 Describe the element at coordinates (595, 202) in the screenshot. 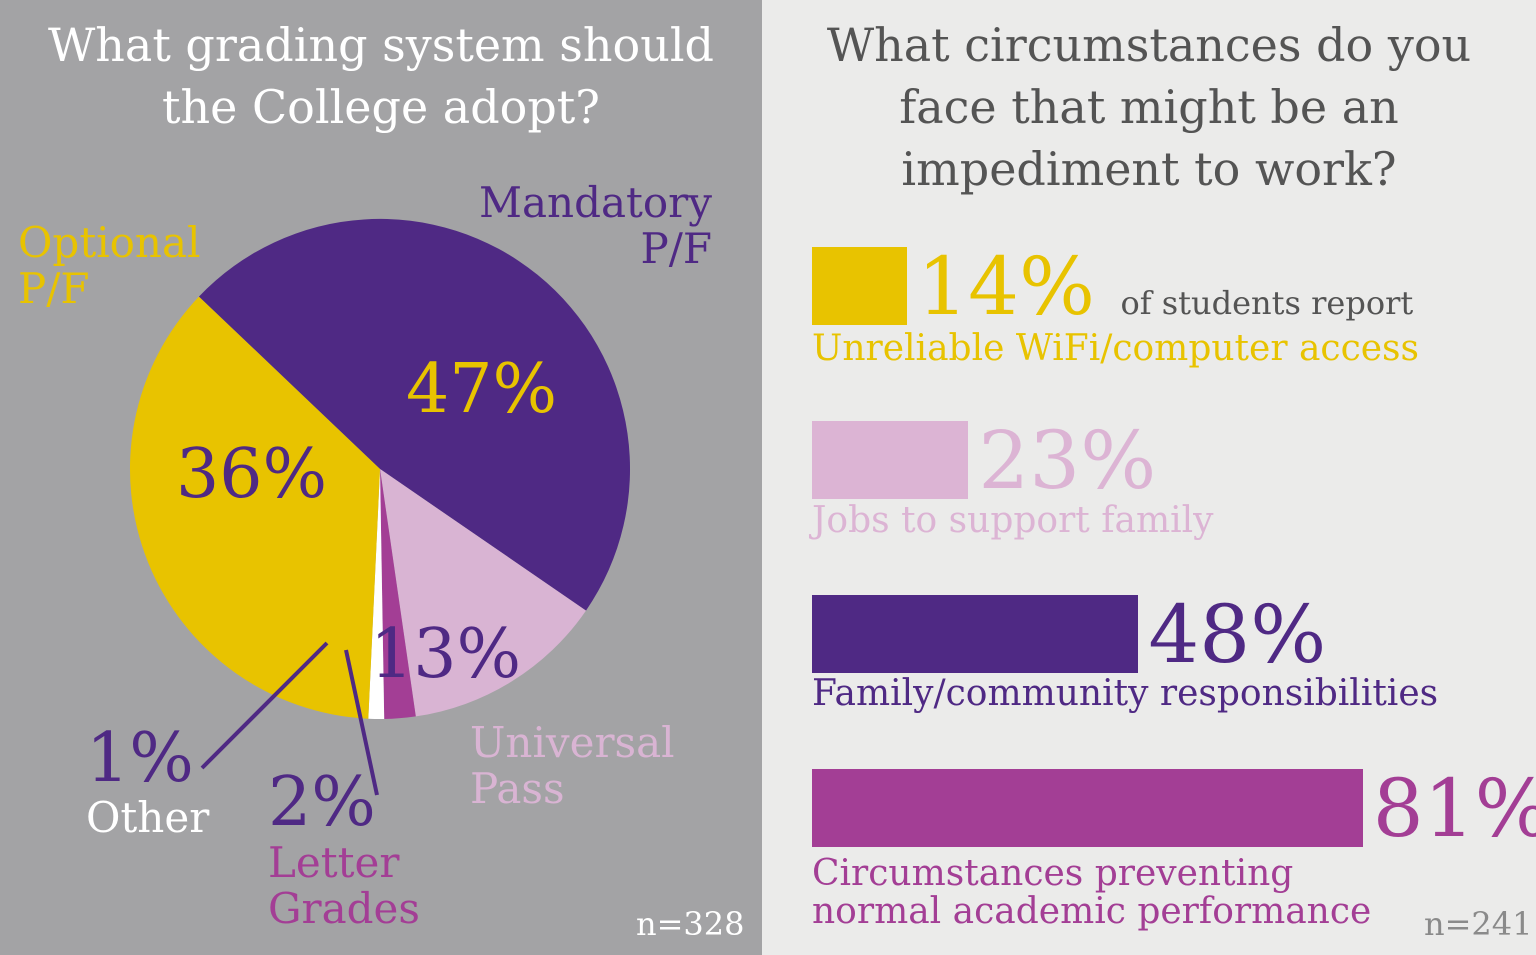

I see `label-line: Mandatory` at that location.